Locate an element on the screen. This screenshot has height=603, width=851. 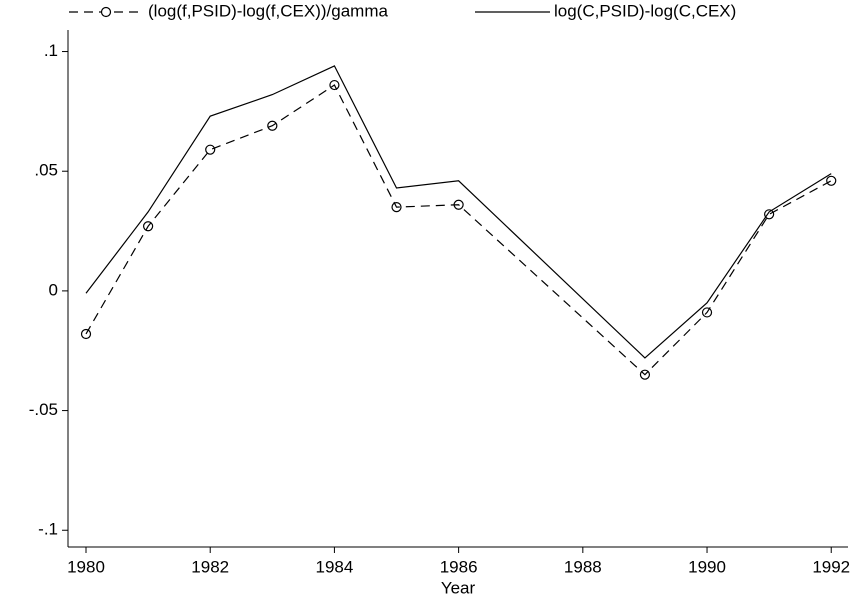
x-tick-label: 1992 is located at coordinates (831, 566).